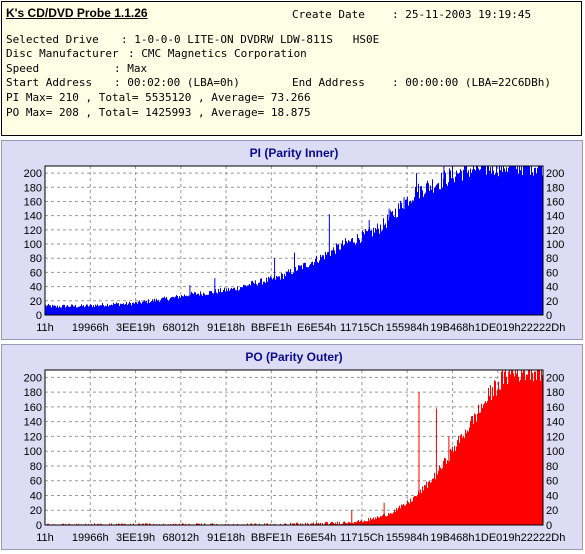 The width and height of the screenshot is (585, 554). Describe the element at coordinates (552, 482) in the screenshot. I see `y-tick-label-right: 60` at that location.